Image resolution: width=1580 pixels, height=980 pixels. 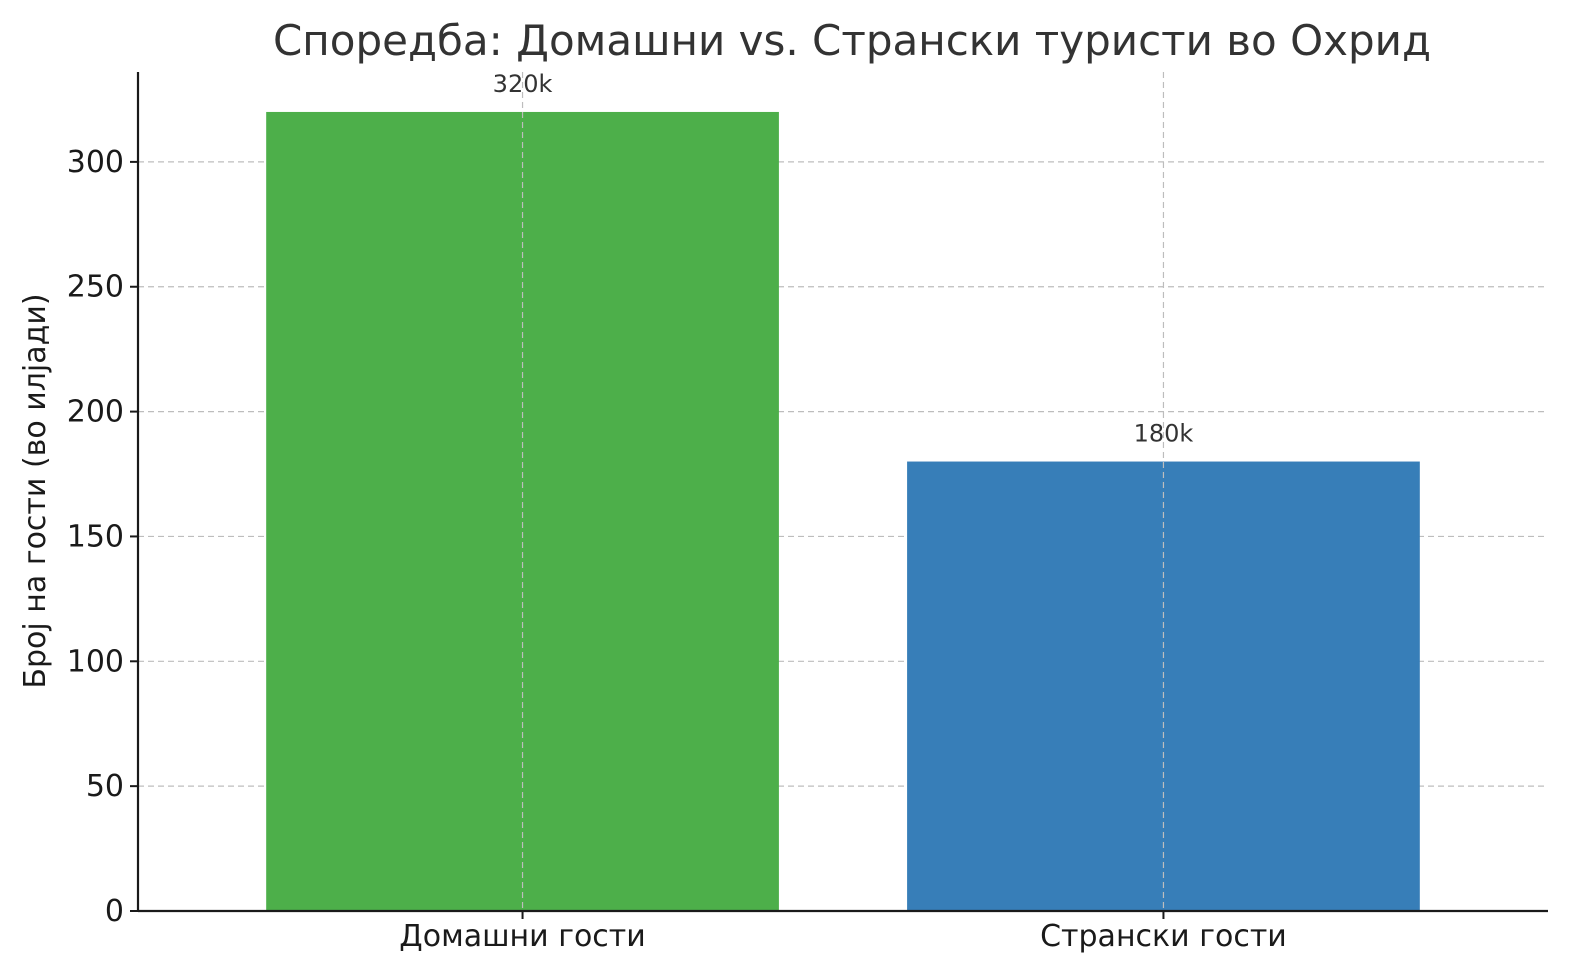 I want to click on x-tick-label: Домашни гости, so click(x=522, y=936).